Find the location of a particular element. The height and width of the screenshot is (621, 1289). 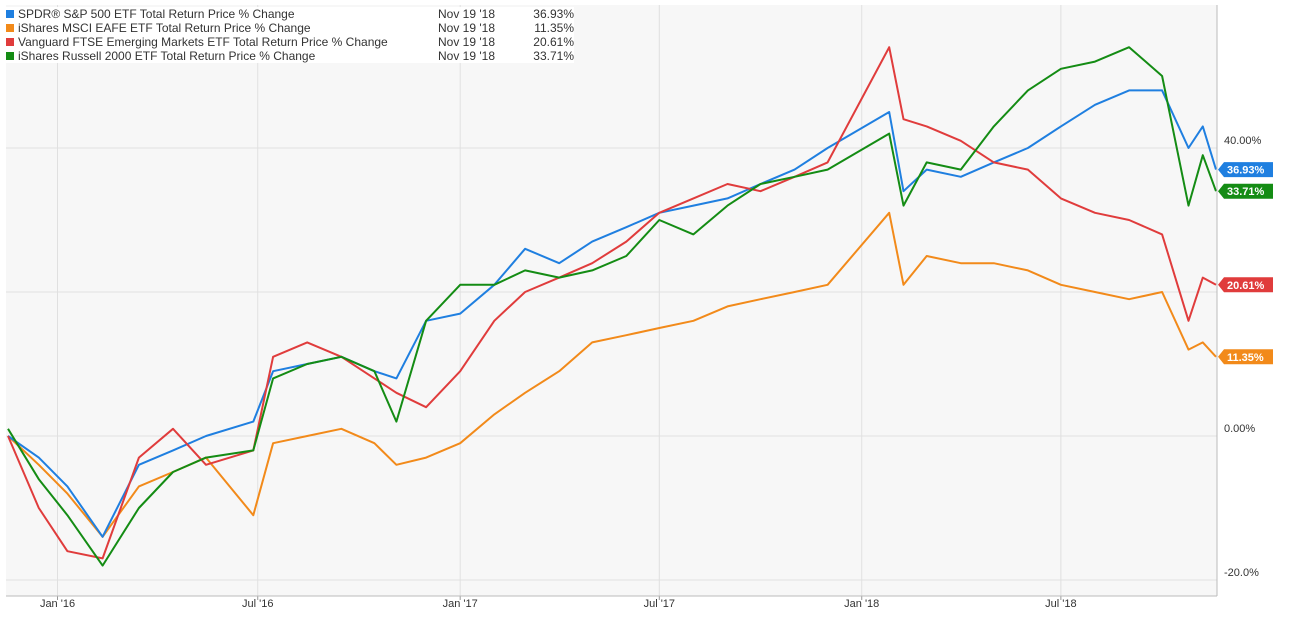

x-tick-label: Jan '18 is located at coordinates (861, 604).